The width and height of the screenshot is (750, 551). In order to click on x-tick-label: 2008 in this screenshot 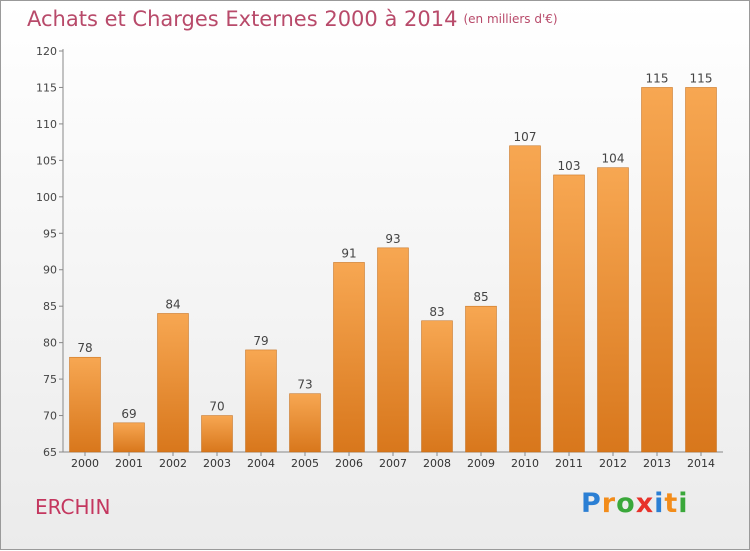, I will do `click(437, 463)`.